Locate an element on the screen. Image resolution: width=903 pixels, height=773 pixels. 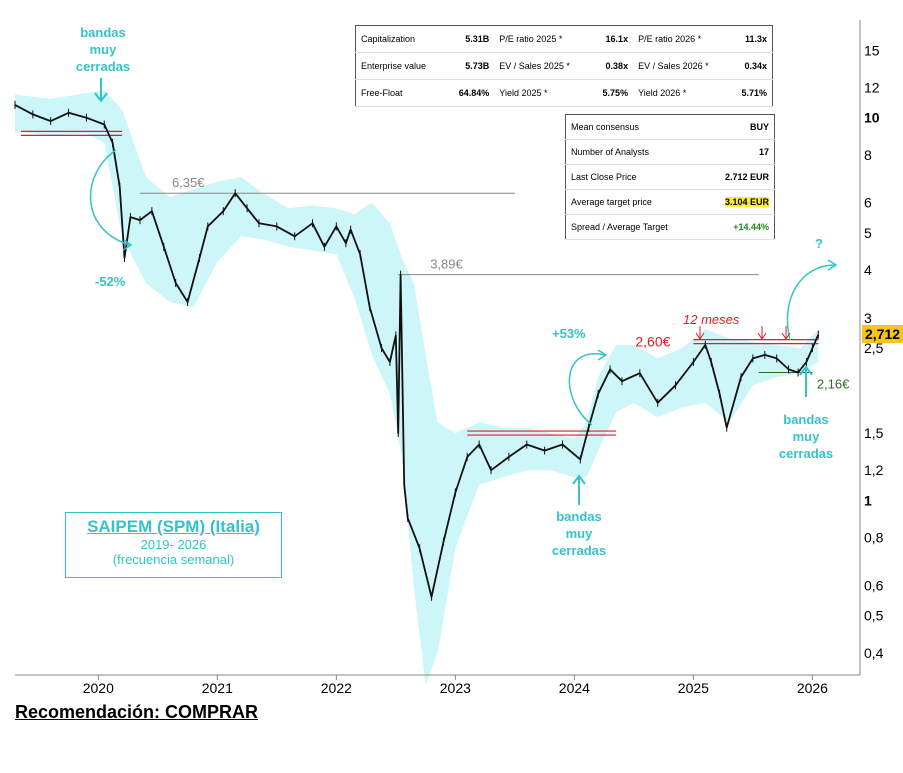
table-row: Spread / Average Target +14.44% is located at coordinates (670, 227).